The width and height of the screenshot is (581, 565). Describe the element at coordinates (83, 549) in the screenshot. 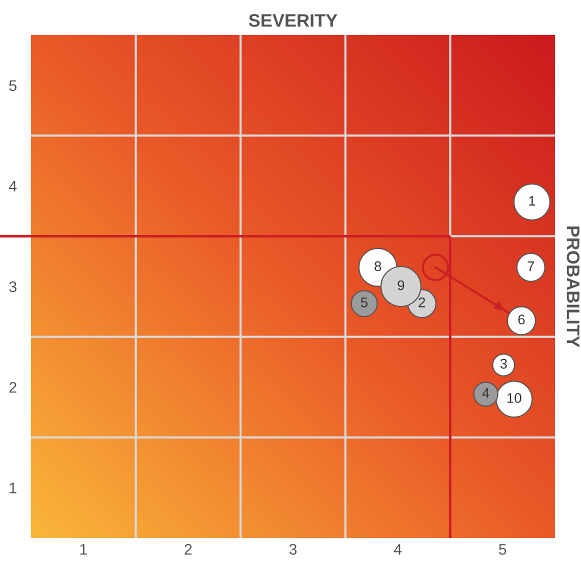

I see `x-tick-label: 1` at that location.